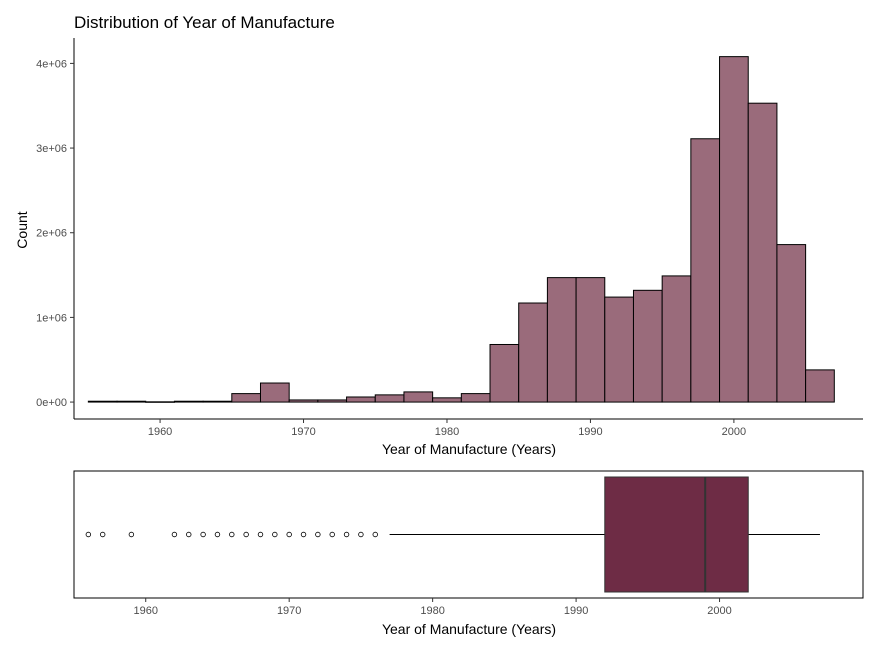 This screenshot has width=878, height=650. What do you see at coordinates (203, 534) in the screenshot?
I see `boxplot-outlier-1964` at bounding box center [203, 534].